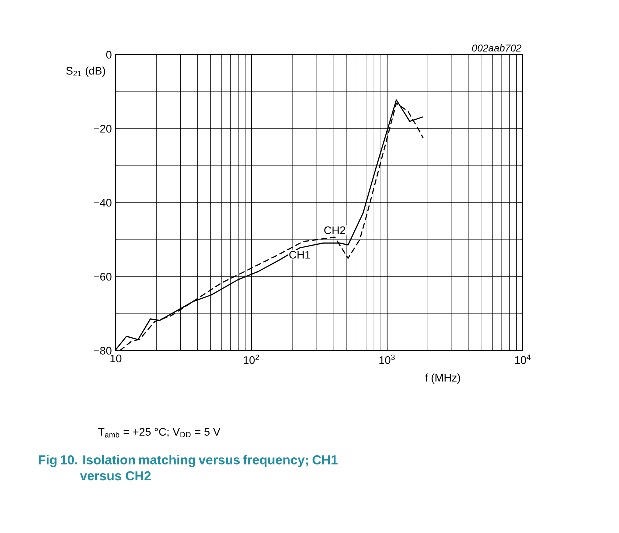  I want to click on y-tick-label: −40, so click(103, 203).